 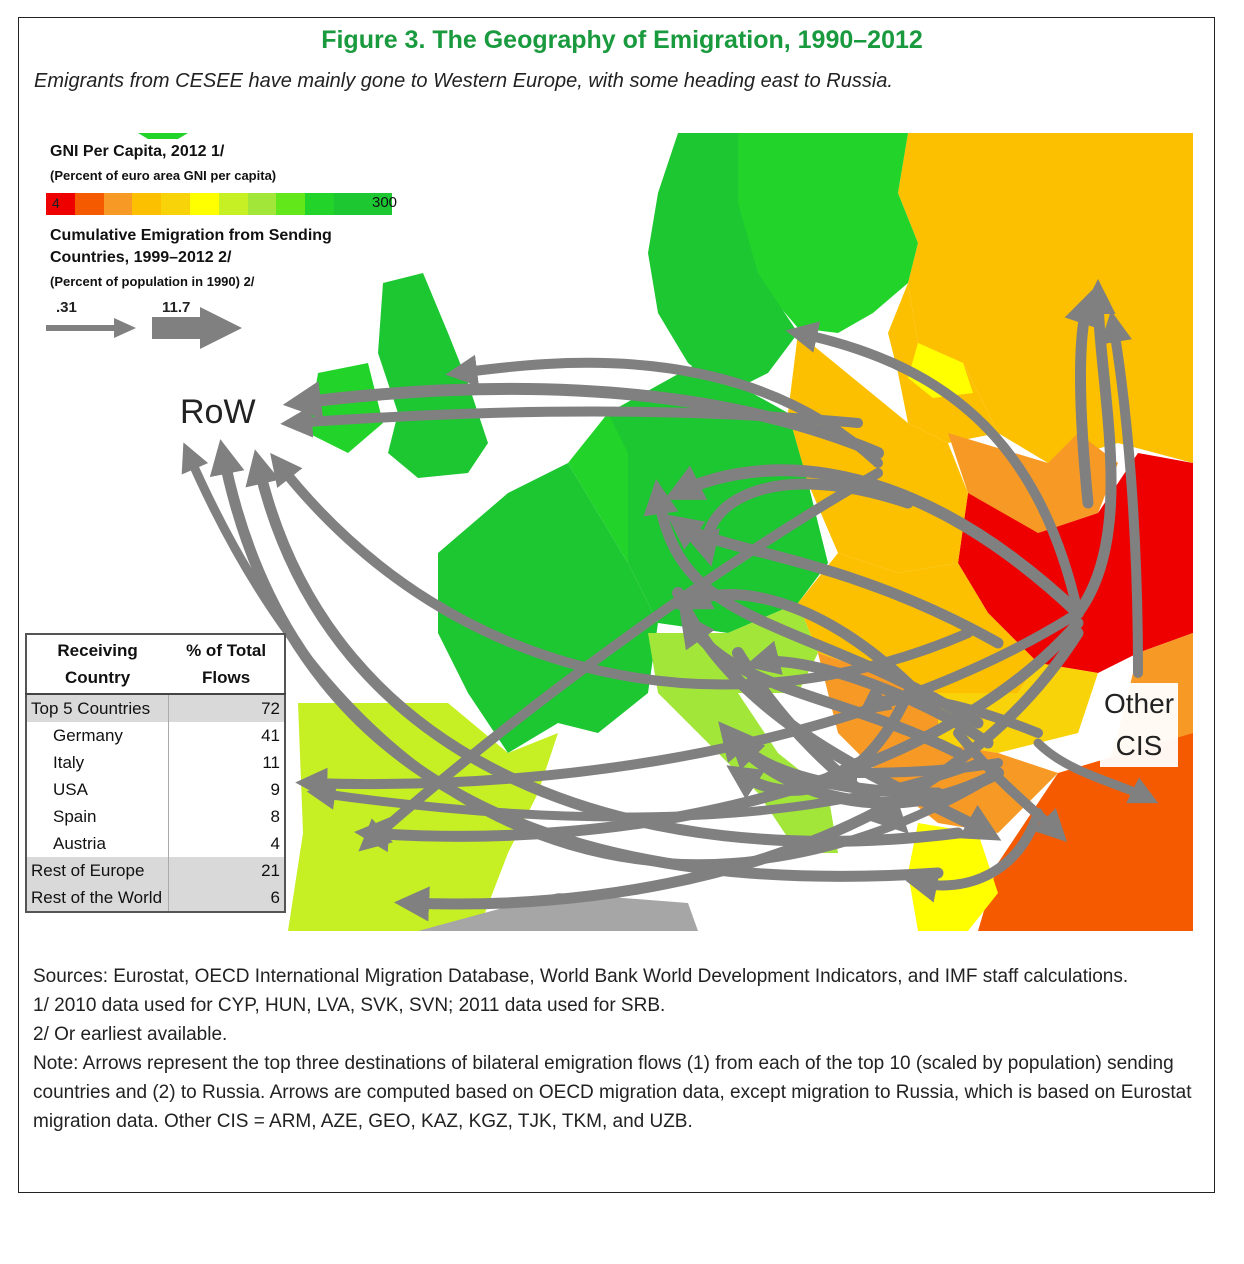 I want to click on gni-legend-title: GNI Per Capita, 2012 1/, so click(x=137, y=151).